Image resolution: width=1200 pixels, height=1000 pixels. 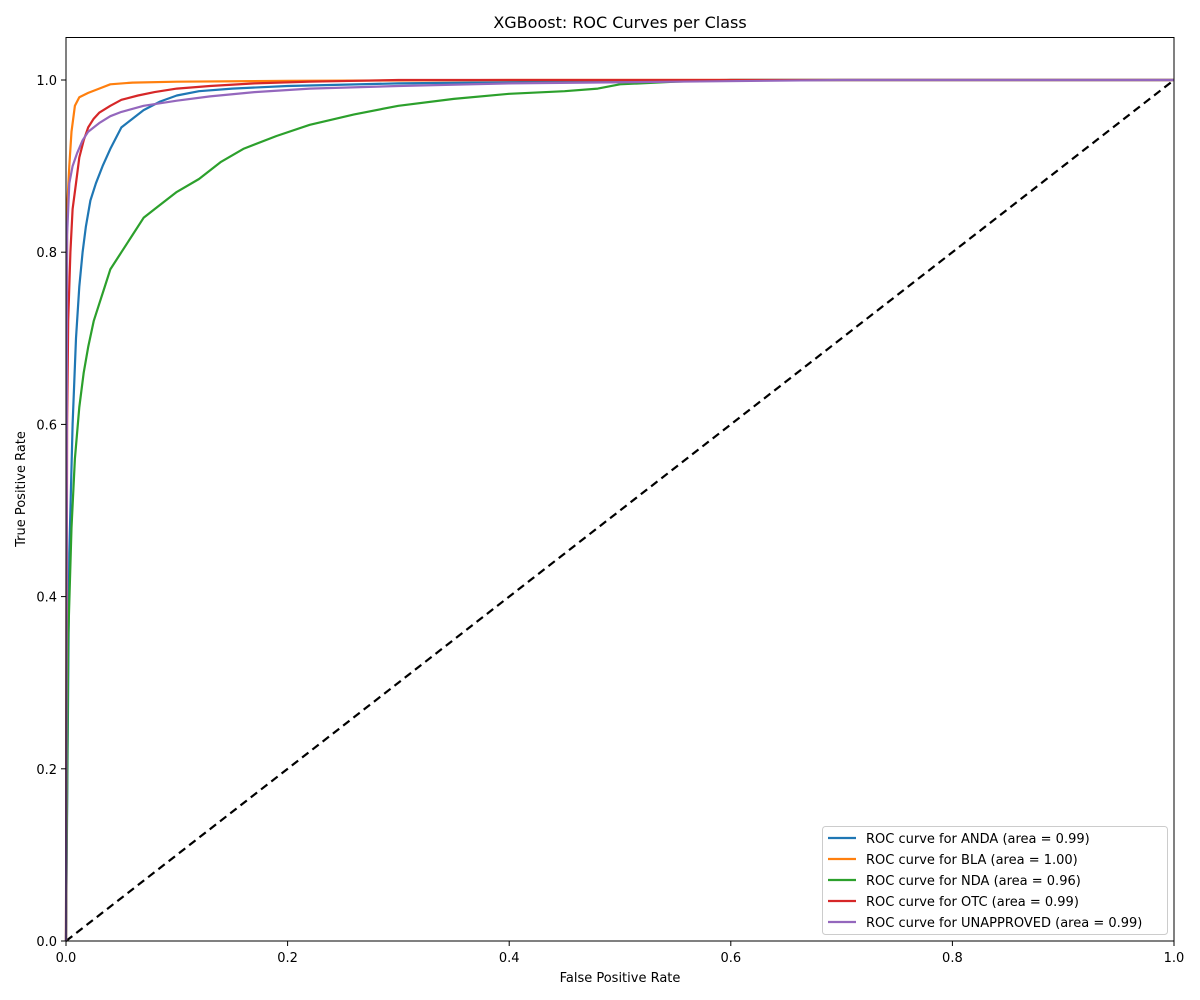 What do you see at coordinates (952, 958) in the screenshot?
I see `x-tick-label: 0.8` at bounding box center [952, 958].